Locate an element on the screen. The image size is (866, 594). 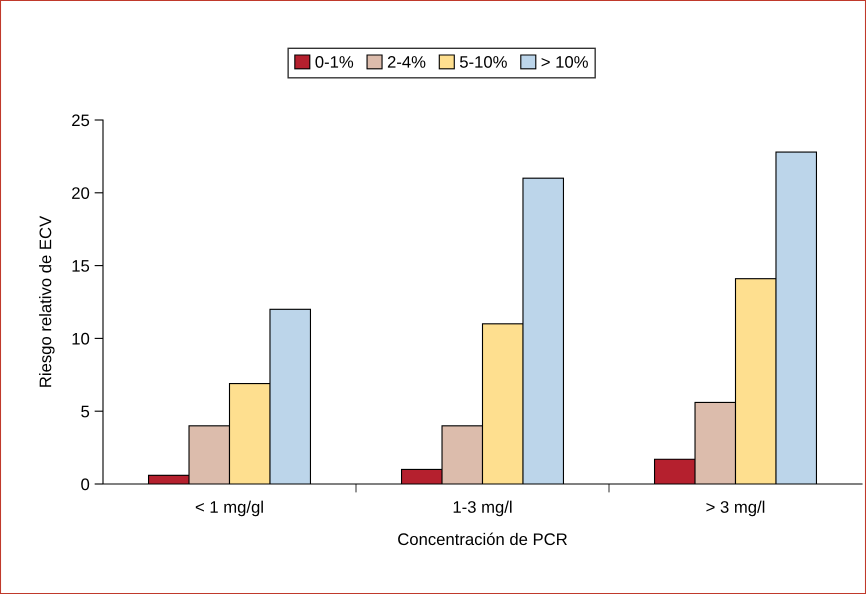
y-tick-label: 0 is located at coordinates (85, 484).